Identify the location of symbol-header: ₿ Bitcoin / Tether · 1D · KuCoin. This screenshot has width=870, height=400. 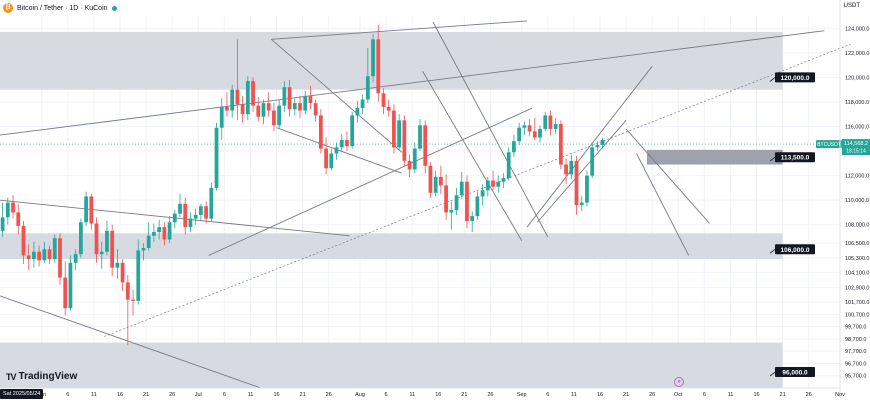
(58, 8).